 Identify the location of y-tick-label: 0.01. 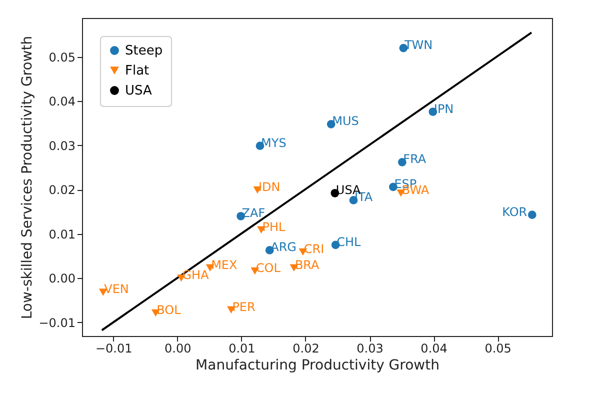
(62, 234).